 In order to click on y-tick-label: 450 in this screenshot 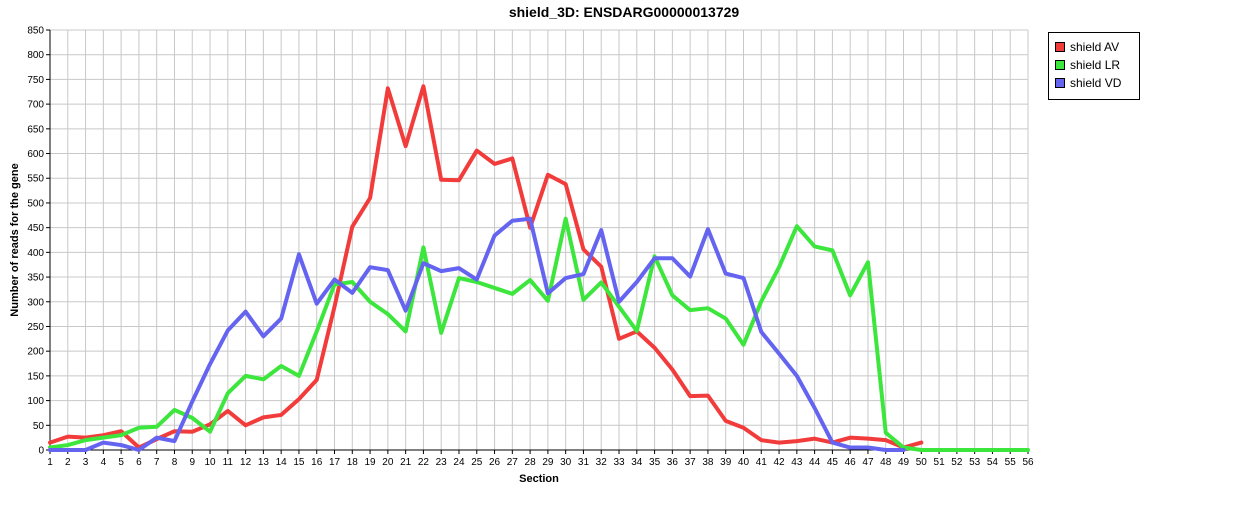, I will do `click(35, 228)`.